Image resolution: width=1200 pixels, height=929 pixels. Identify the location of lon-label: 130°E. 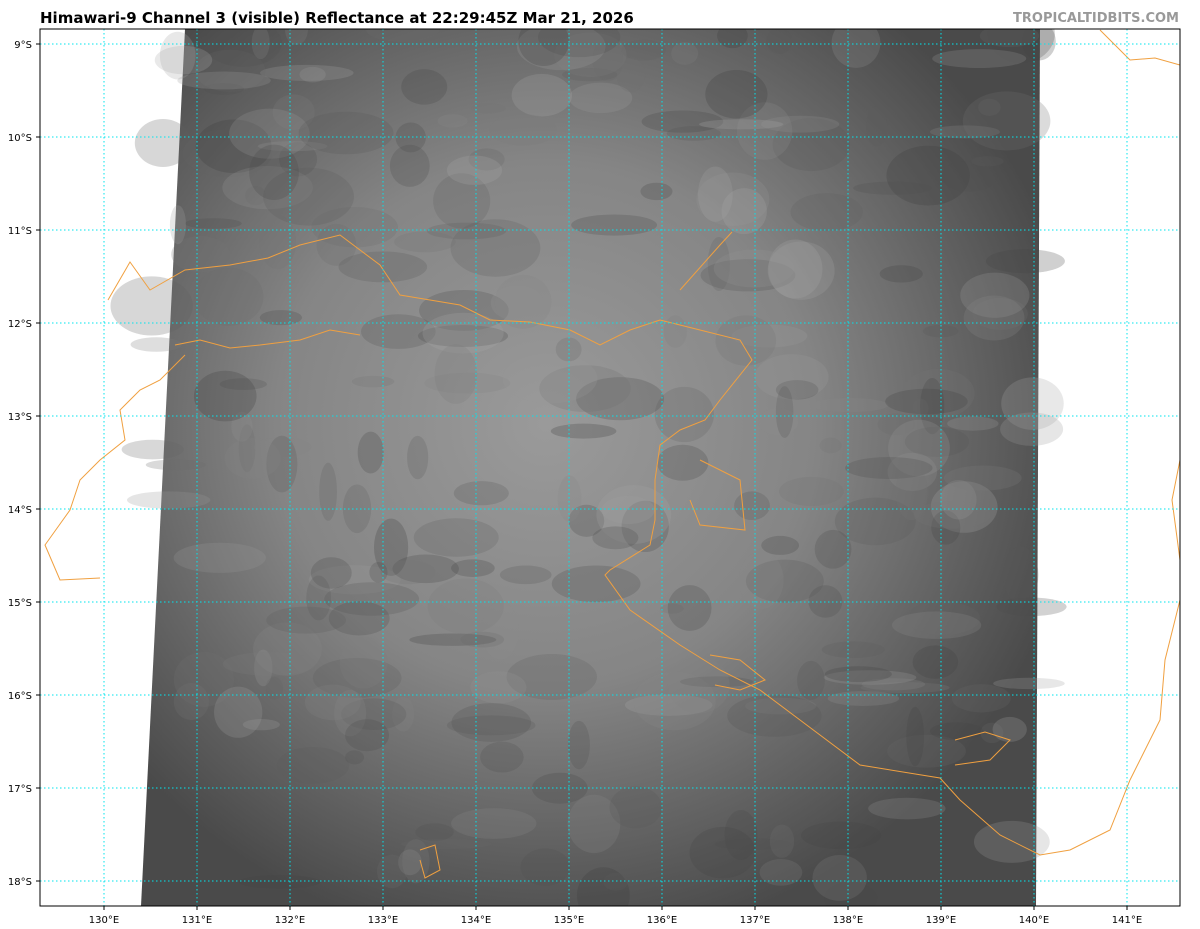
(104, 920).